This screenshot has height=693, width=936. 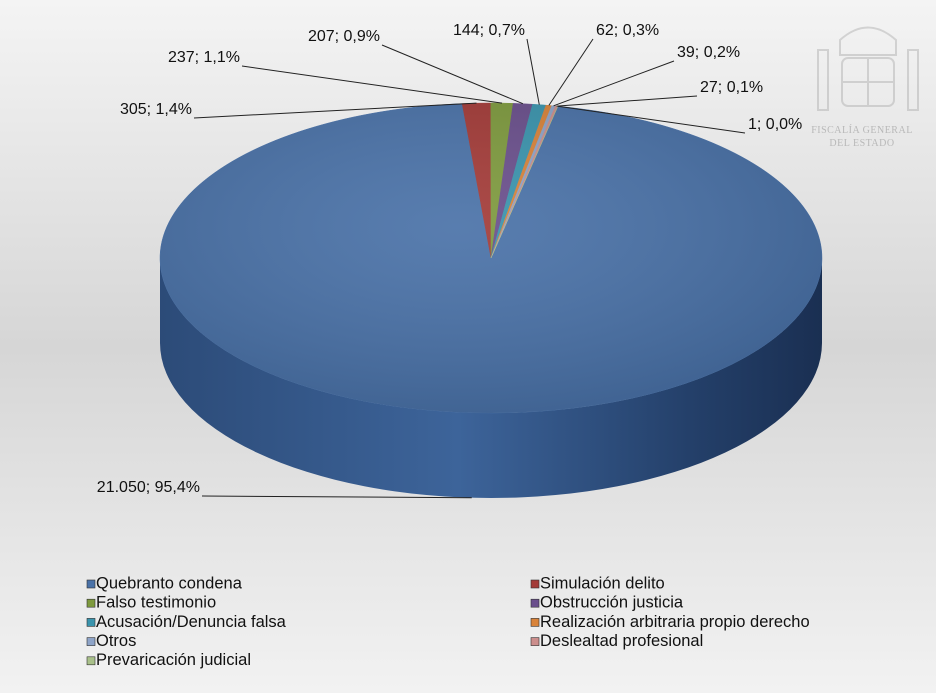 What do you see at coordinates (862, 130) in the screenshot?
I see `logo-line: FISCALÍA GENERAL` at bounding box center [862, 130].